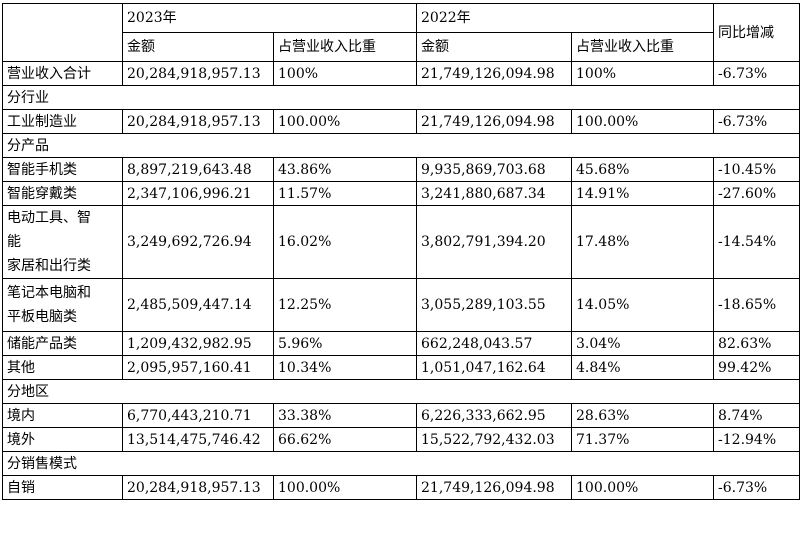 The image size is (805, 540). I want to click on ratio-2022: 3.04%, so click(643, 343).